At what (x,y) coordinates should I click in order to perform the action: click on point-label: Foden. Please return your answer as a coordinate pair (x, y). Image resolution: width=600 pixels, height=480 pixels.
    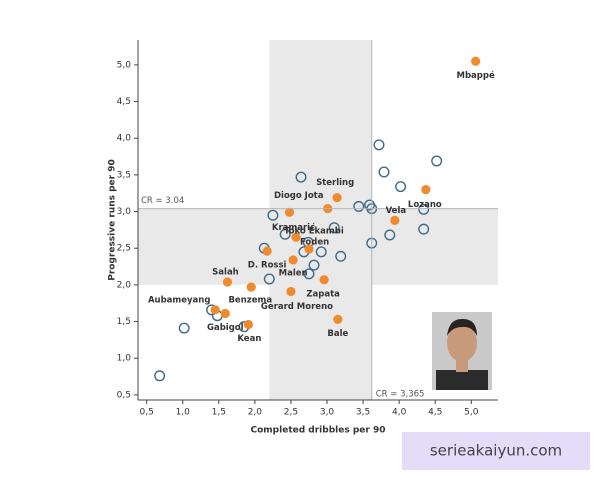
    Looking at the image, I should click on (314, 242).